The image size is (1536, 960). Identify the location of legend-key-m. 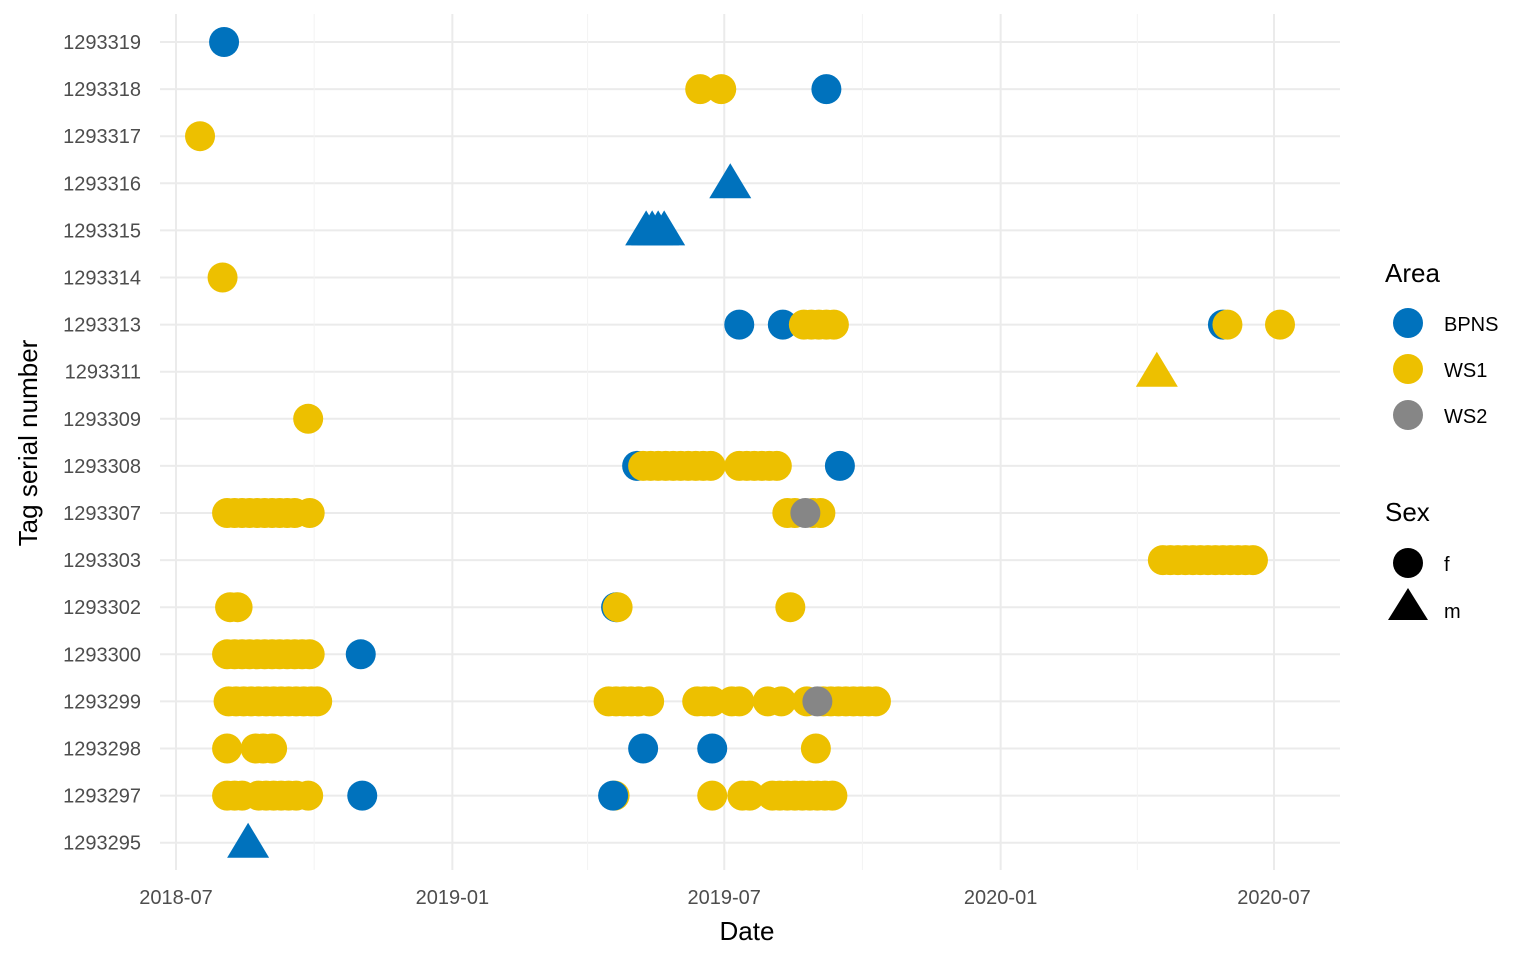
(1408, 604).